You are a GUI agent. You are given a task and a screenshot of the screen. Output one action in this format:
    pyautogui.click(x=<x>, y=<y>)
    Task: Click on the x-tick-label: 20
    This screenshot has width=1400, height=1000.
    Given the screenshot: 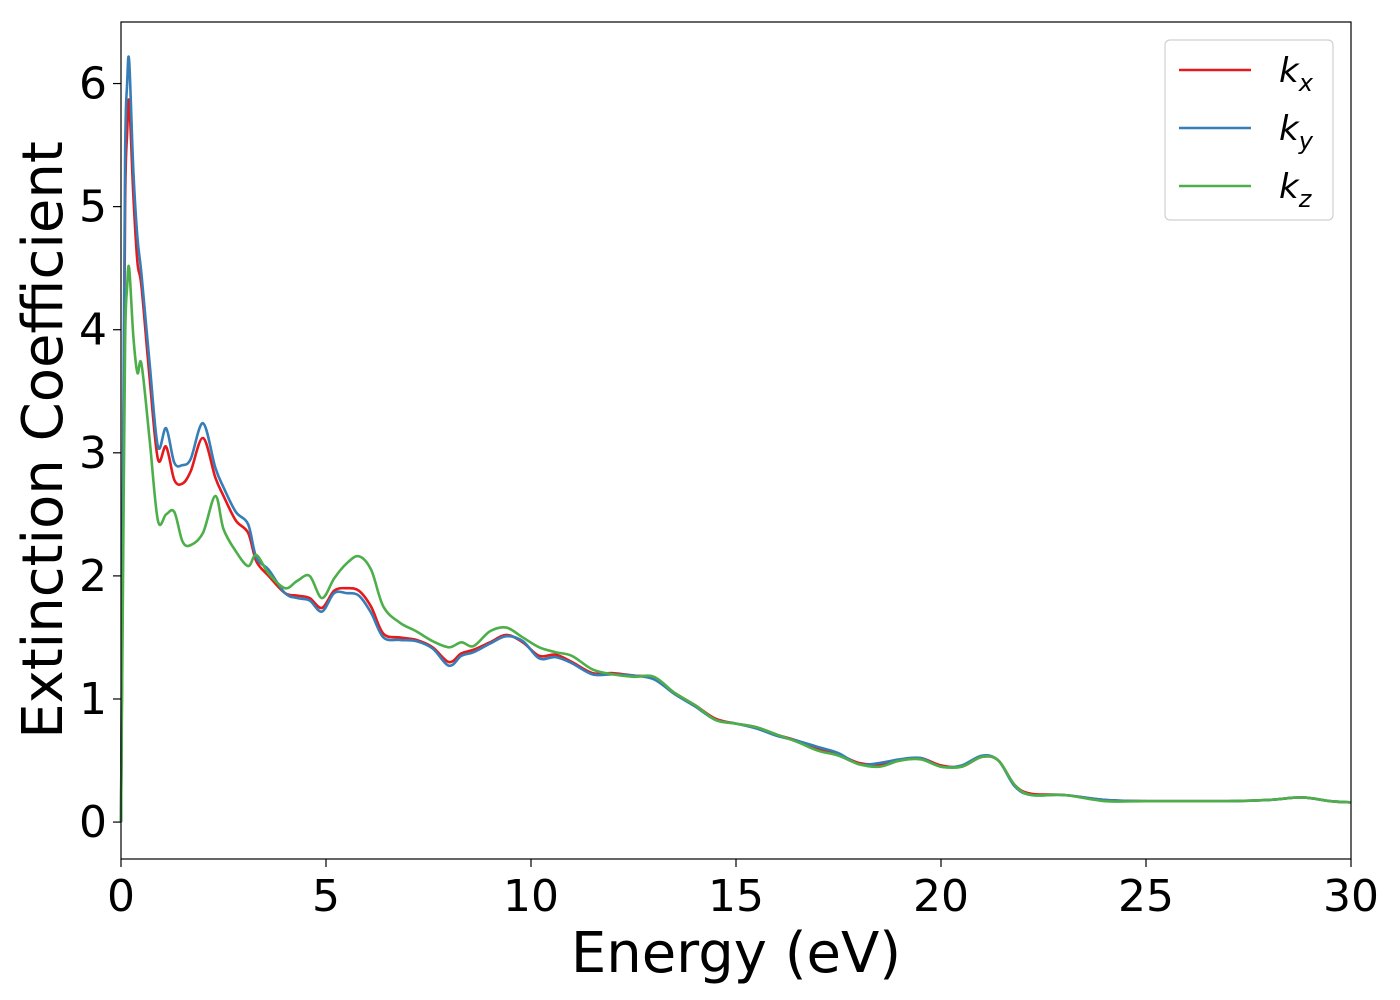 What is the action you would take?
    pyautogui.click(x=941, y=896)
    